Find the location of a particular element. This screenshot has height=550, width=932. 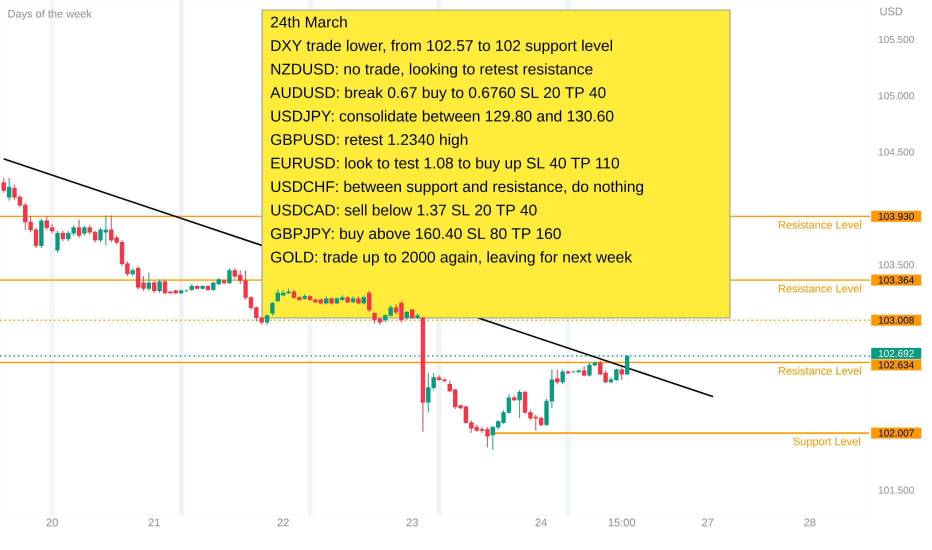

text: Days of the week is located at coordinates (50, 15).